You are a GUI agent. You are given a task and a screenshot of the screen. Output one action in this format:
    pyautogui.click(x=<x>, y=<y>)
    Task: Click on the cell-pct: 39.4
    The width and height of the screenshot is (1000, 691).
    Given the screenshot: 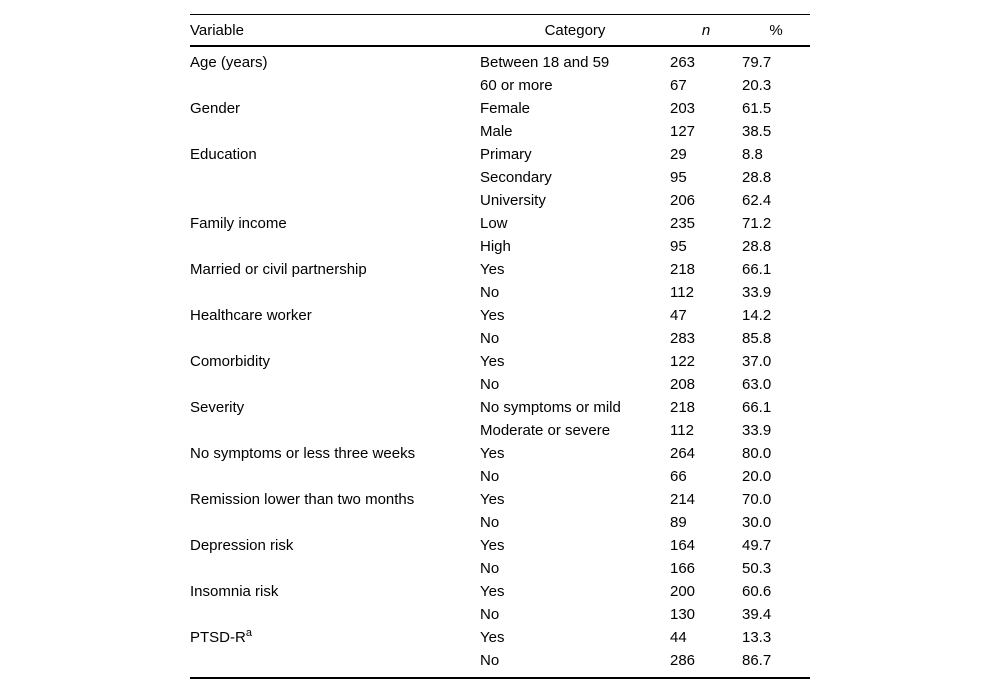 What is the action you would take?
    pyautogui.click(x=757, y=614)
    